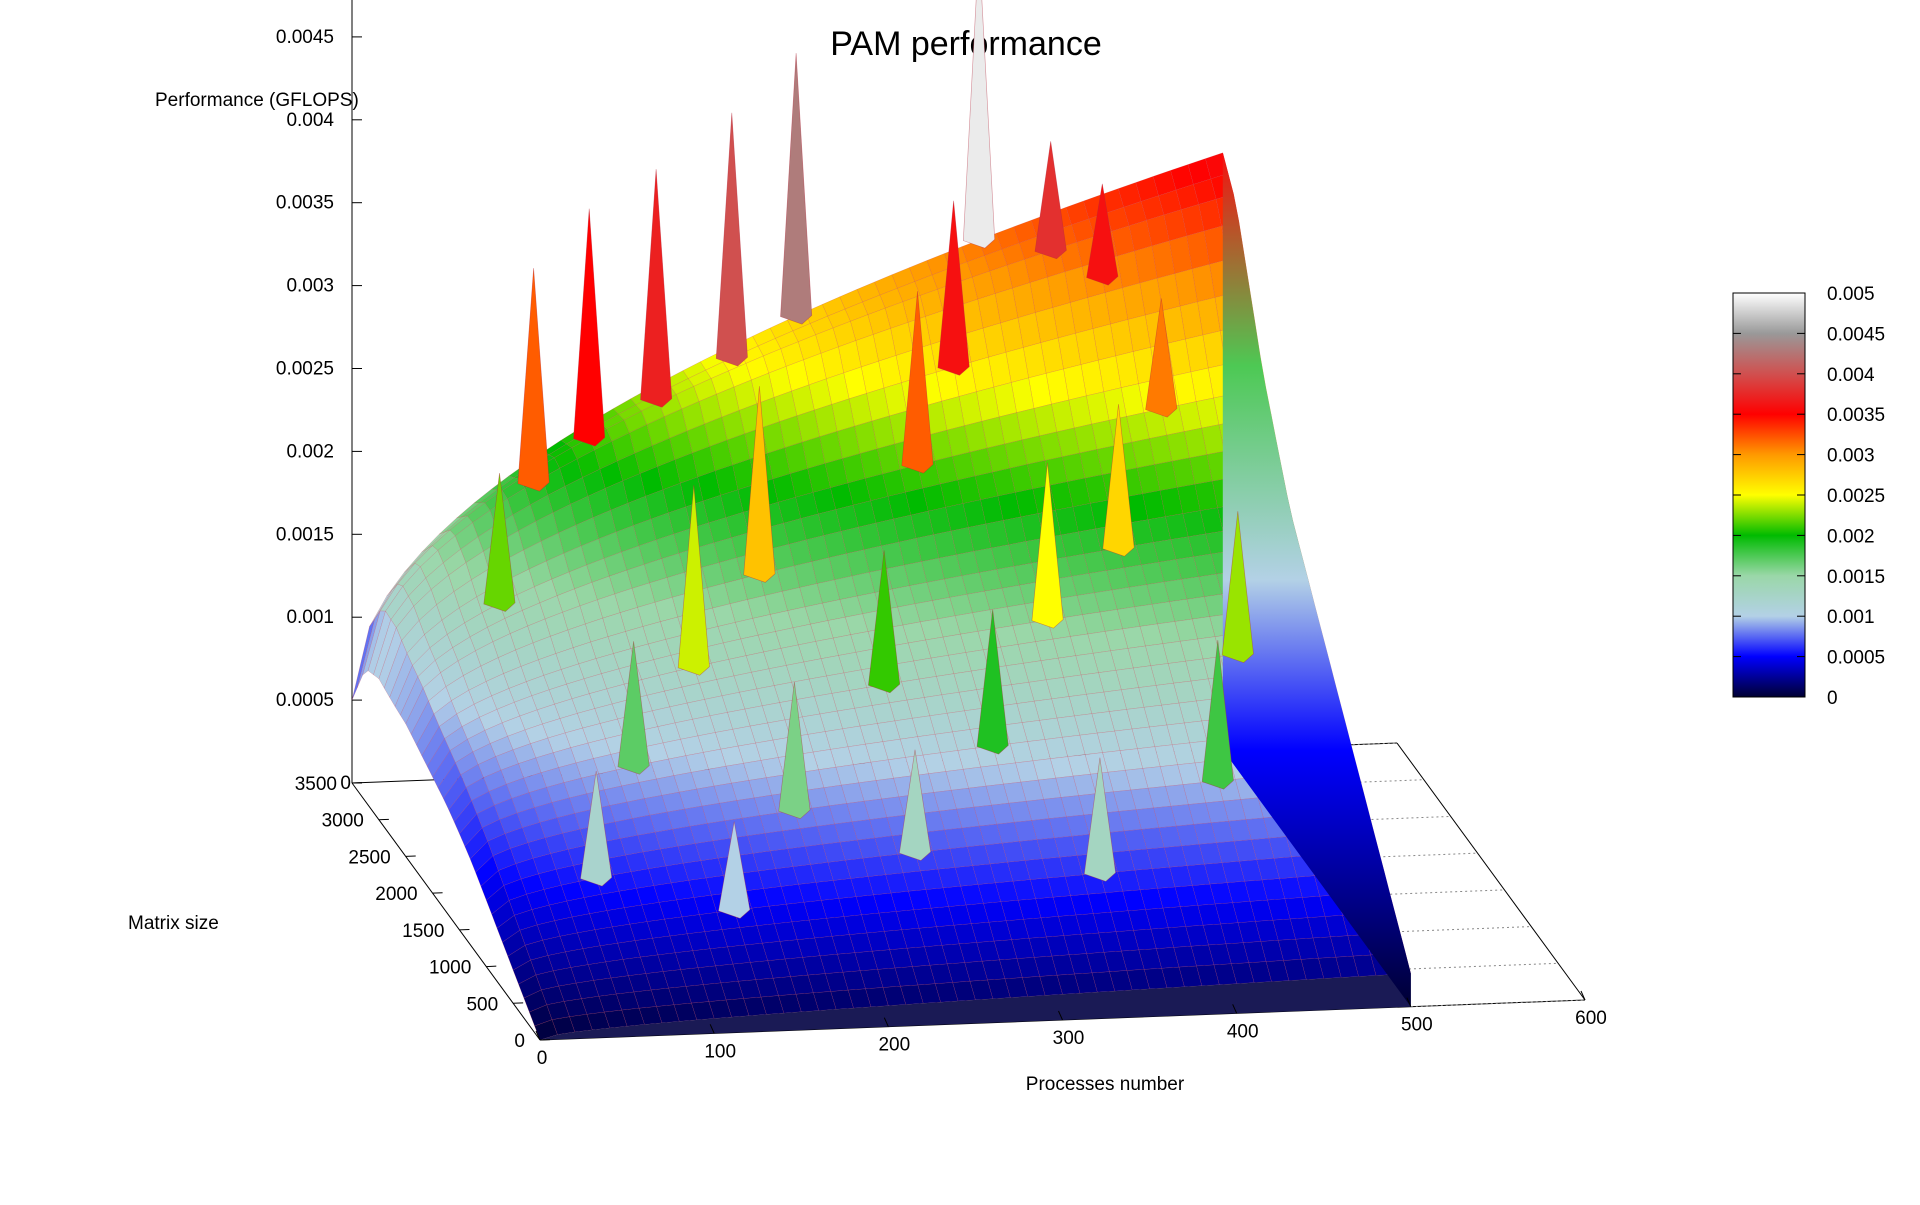 The height and width of the screenshot is (1205, 1920). I want to click on y-tick-label: 3000, so click(343, 821).